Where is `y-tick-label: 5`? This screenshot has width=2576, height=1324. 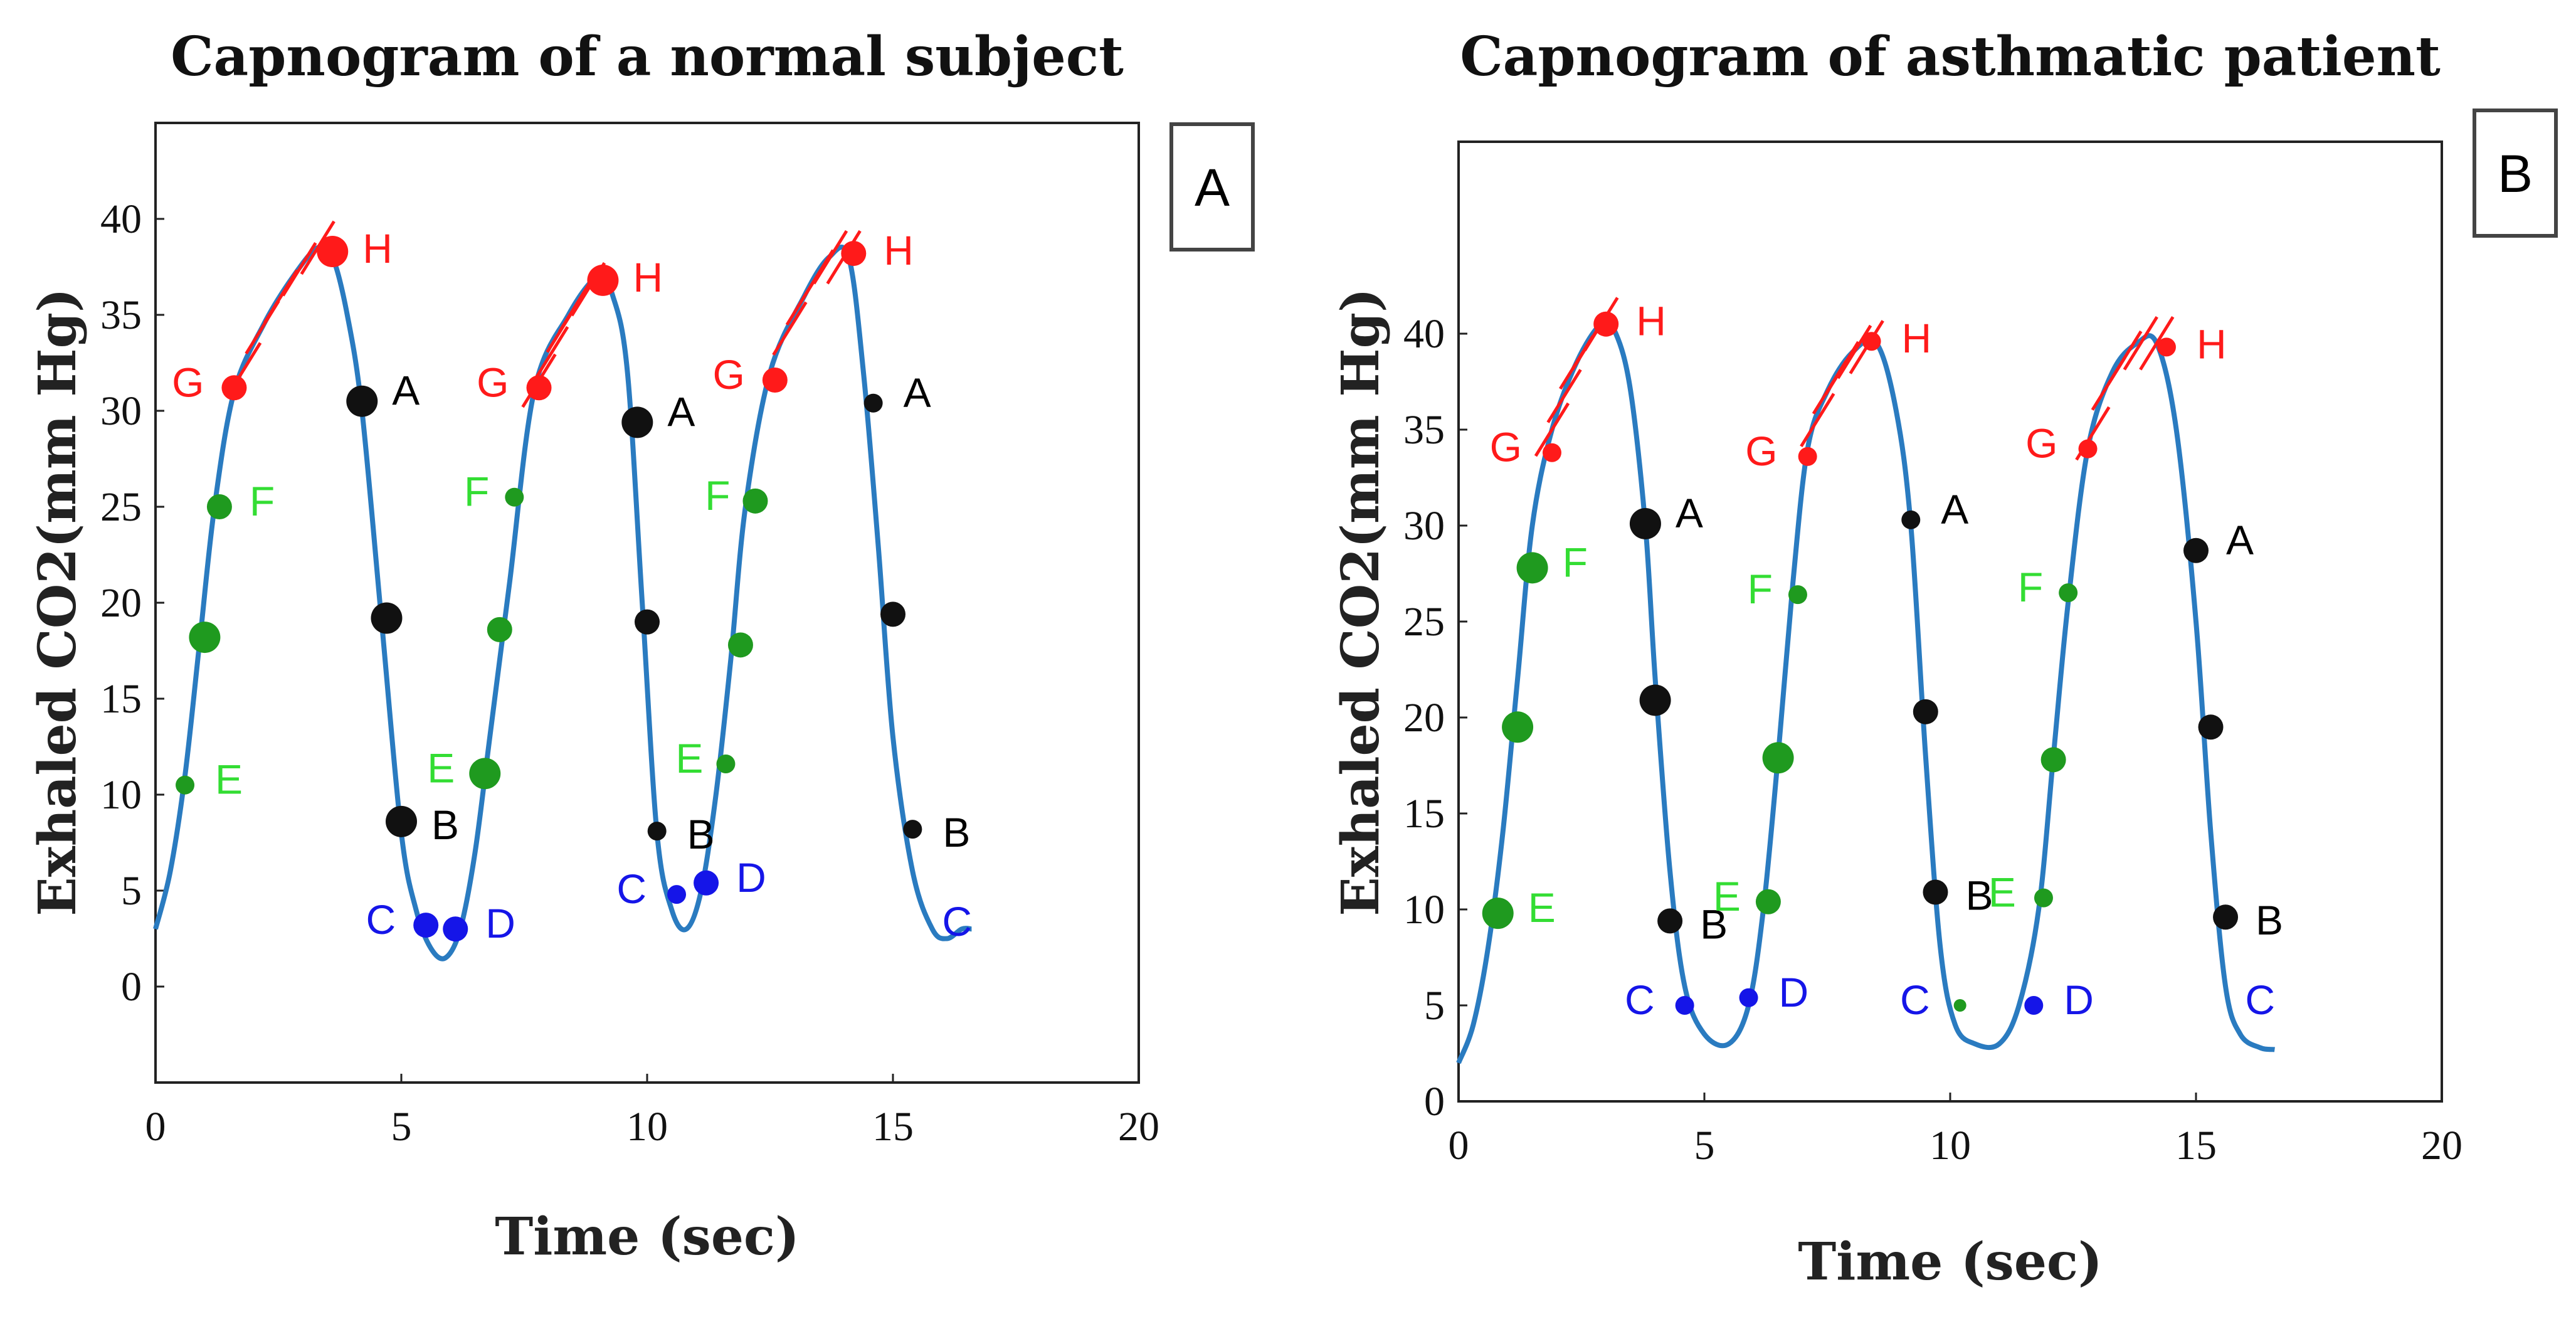
y-tick-label: 5 is located at coordinates (1435, 1006).